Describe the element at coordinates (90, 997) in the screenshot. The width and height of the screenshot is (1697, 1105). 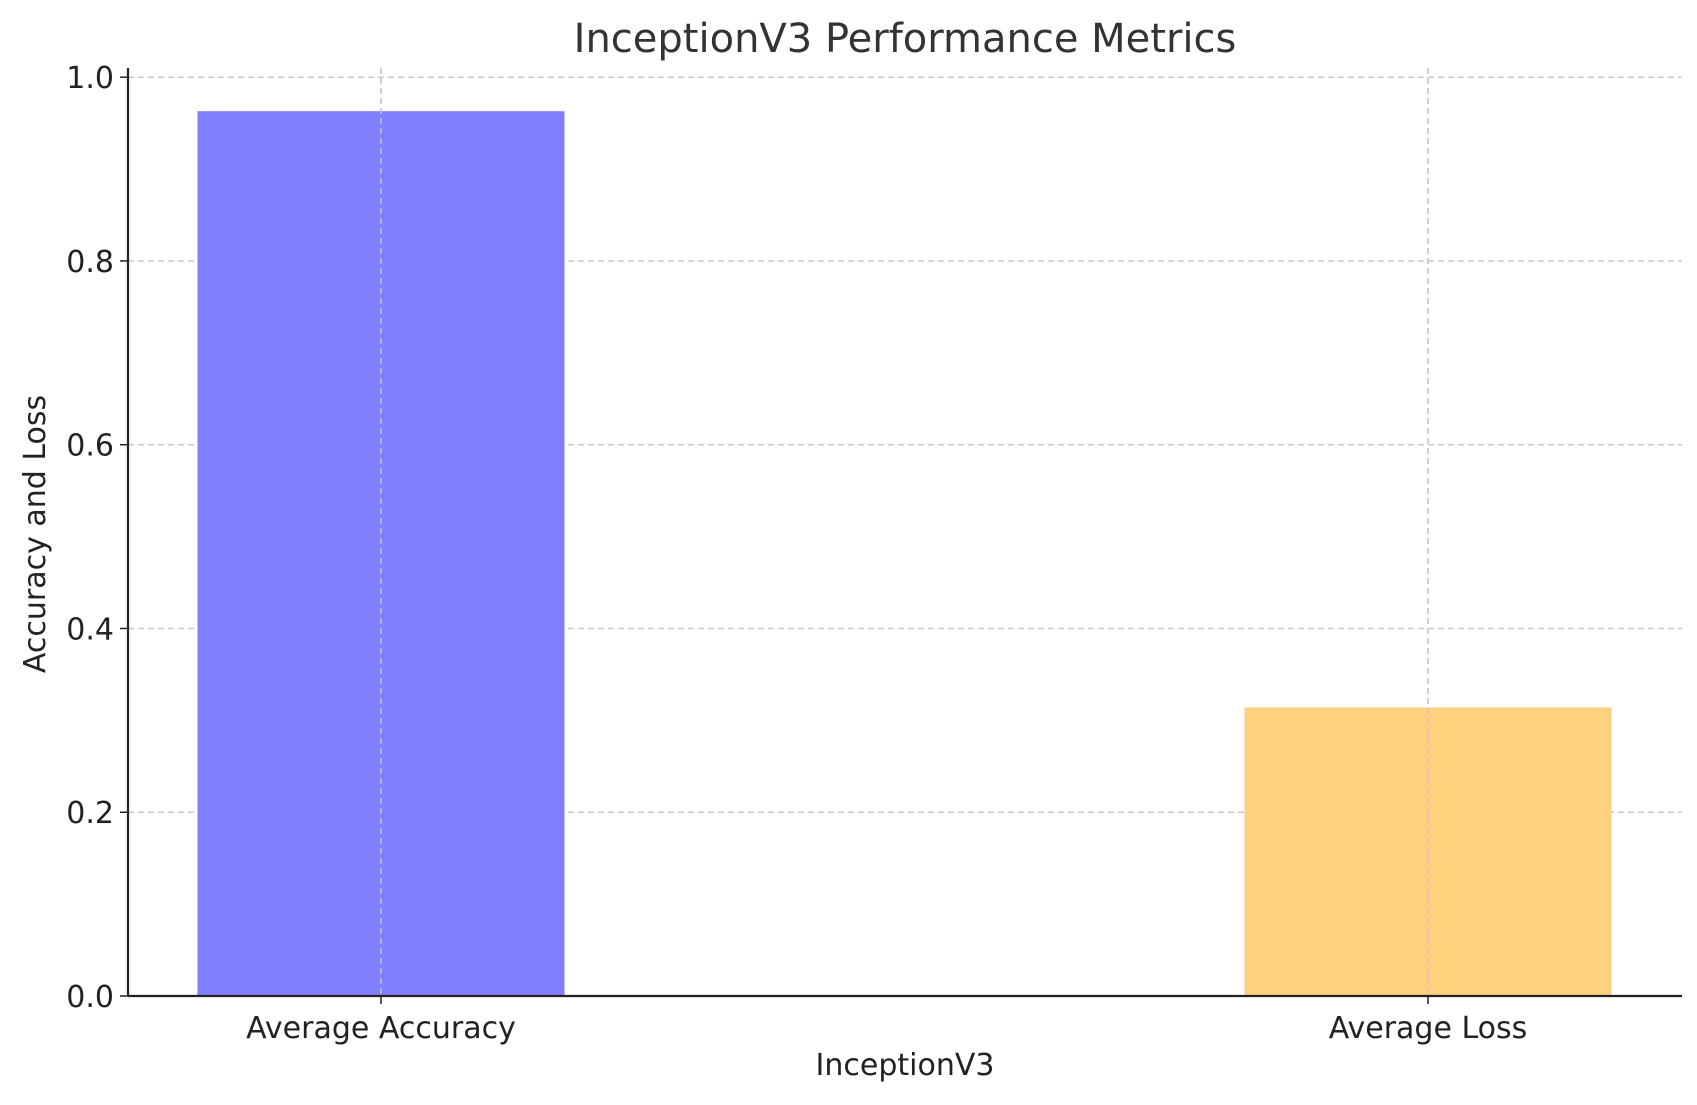
I see `y-tick-label: 0.0` at that location.